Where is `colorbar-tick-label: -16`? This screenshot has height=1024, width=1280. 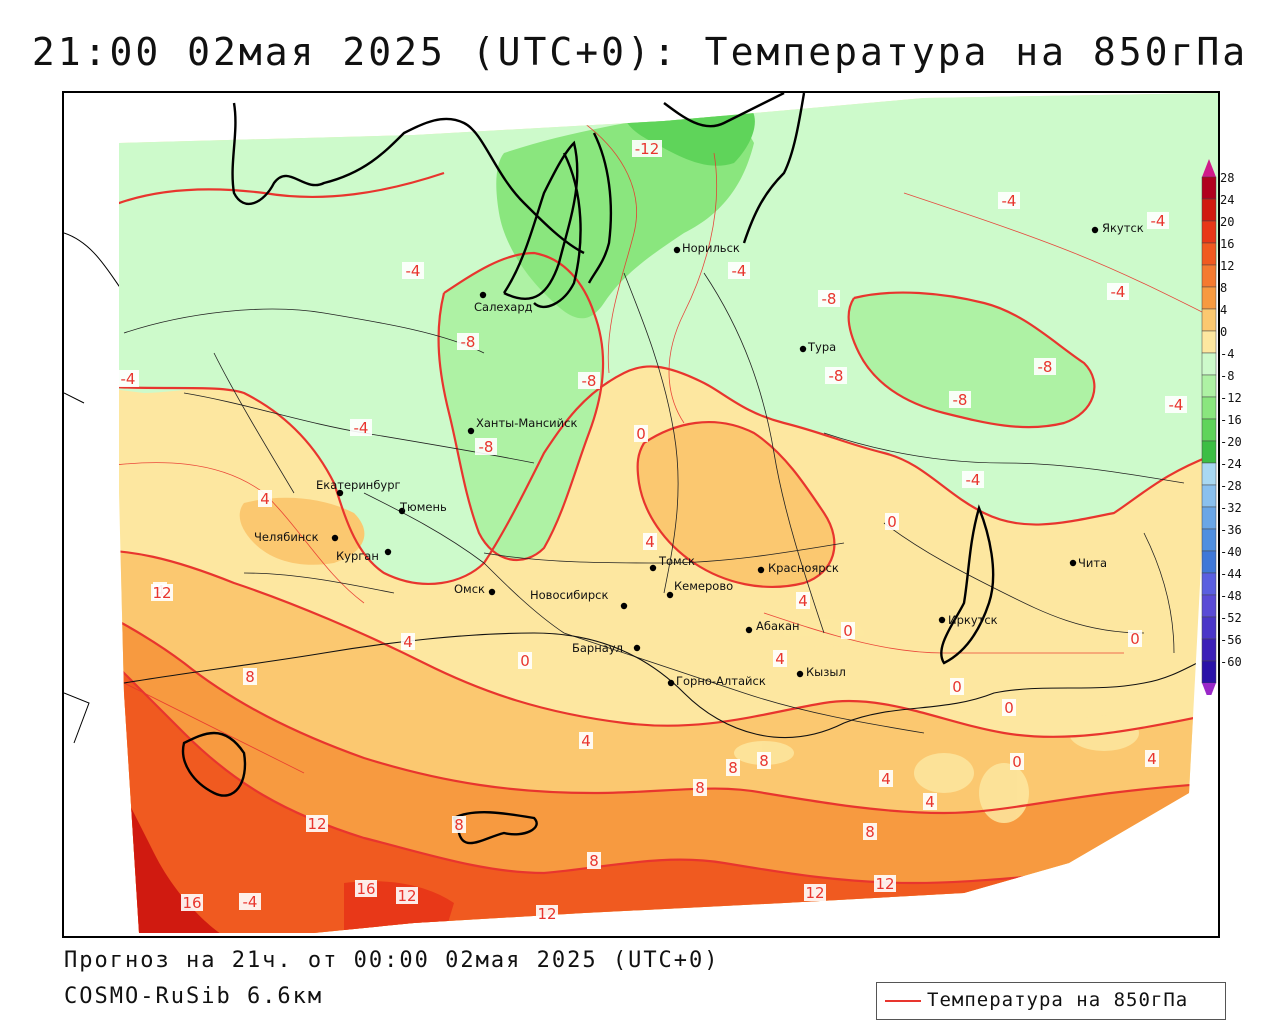
colorbar-tick-label: -16 is located at coordinates (1231, 420).